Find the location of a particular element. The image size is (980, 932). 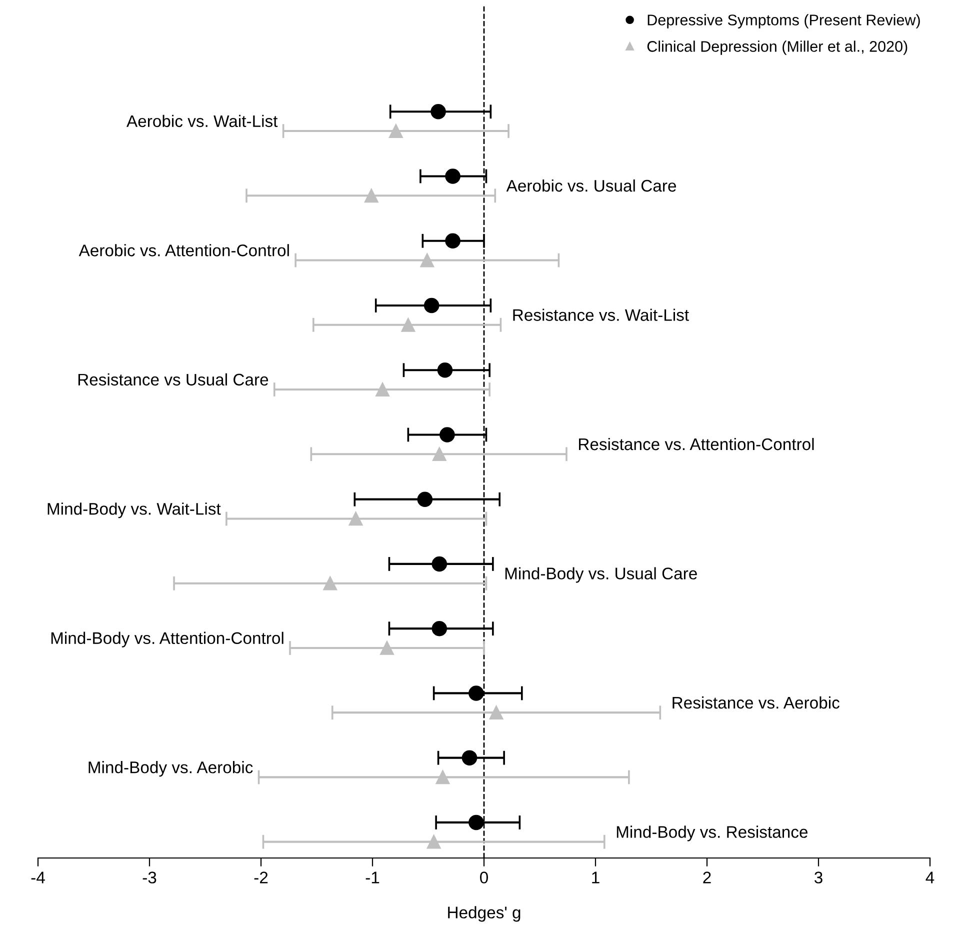

y-tick-label: Aerobic vs. Attention-Control is located at coordinates (183, 250).